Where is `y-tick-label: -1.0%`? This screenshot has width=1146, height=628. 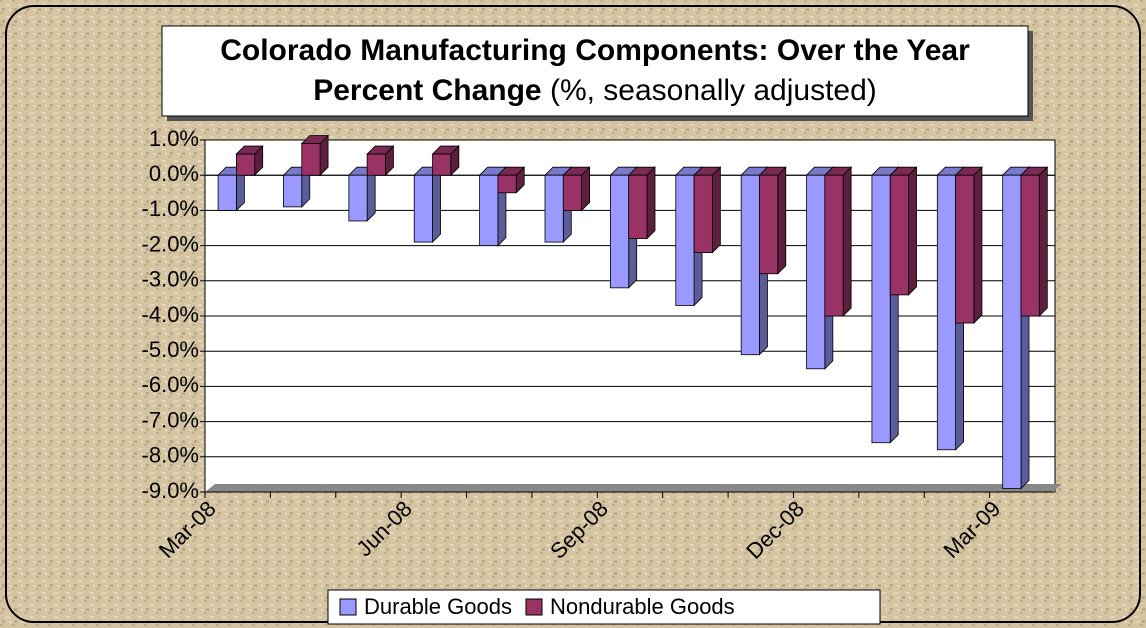 y-tick-label: -1.0% is located at coordinates (170, 208).